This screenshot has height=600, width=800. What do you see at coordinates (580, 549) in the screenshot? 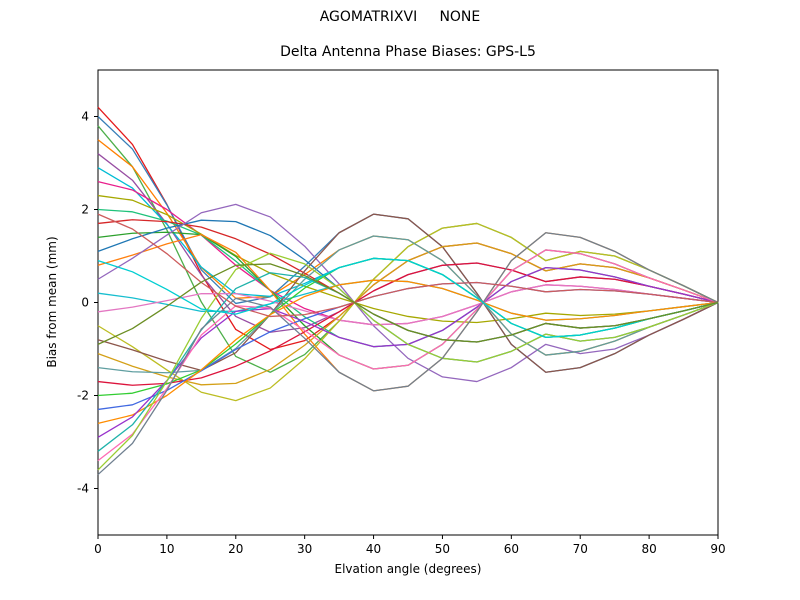
I see `x-tick-label: 70` at bounding box center [580, 549].